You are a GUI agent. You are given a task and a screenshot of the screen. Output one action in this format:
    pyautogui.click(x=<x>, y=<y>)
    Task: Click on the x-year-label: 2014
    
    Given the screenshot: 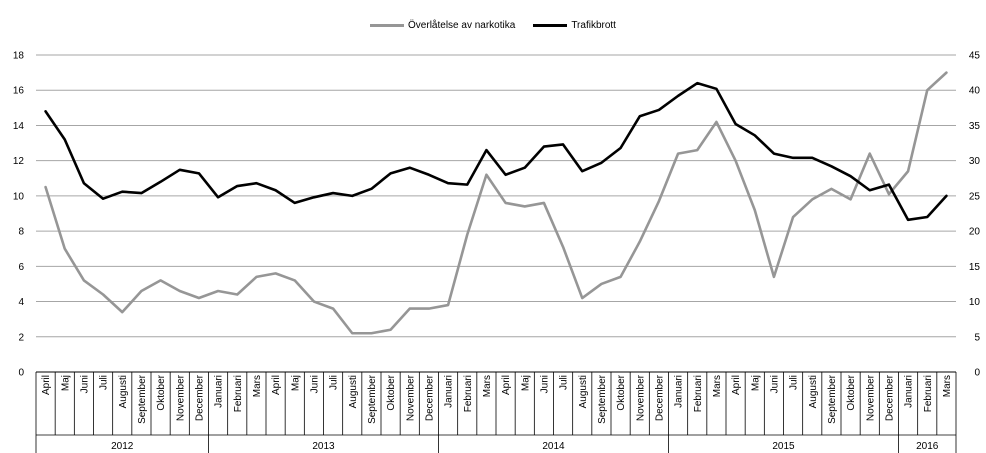 What is the action you would take?
    pyautogui.click(x=553, y=446)
    